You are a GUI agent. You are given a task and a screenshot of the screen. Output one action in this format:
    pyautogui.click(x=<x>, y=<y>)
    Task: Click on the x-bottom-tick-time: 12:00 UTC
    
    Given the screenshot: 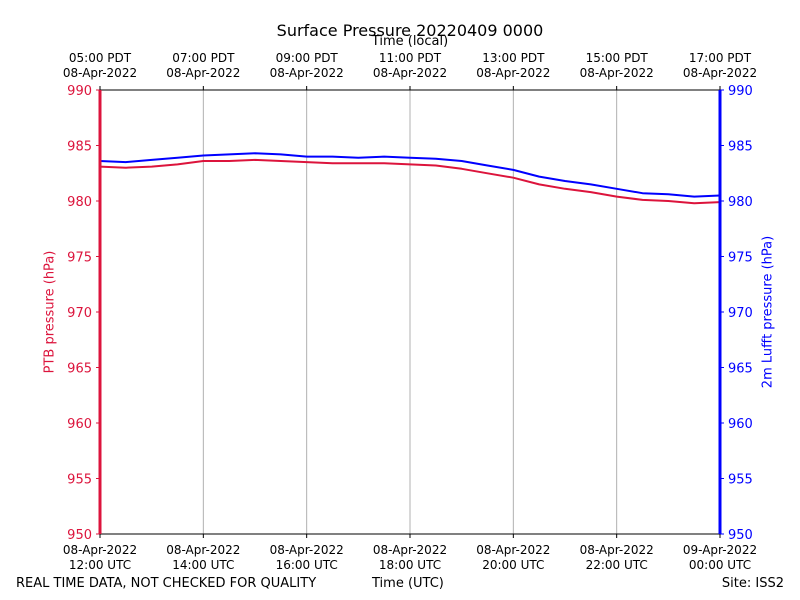 What is the action you would take?
    pyautogui.click(x=100, y=565)
    